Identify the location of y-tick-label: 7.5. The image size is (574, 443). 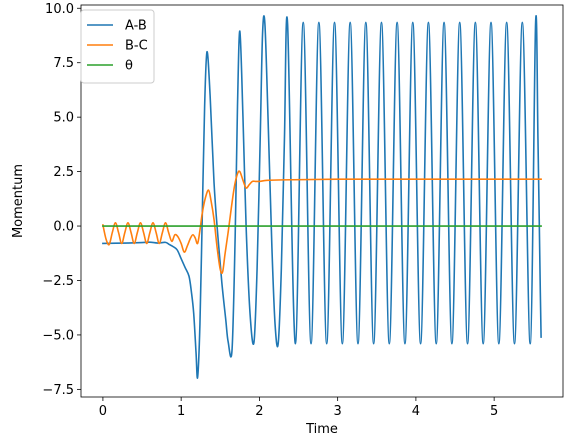
(63, 63).